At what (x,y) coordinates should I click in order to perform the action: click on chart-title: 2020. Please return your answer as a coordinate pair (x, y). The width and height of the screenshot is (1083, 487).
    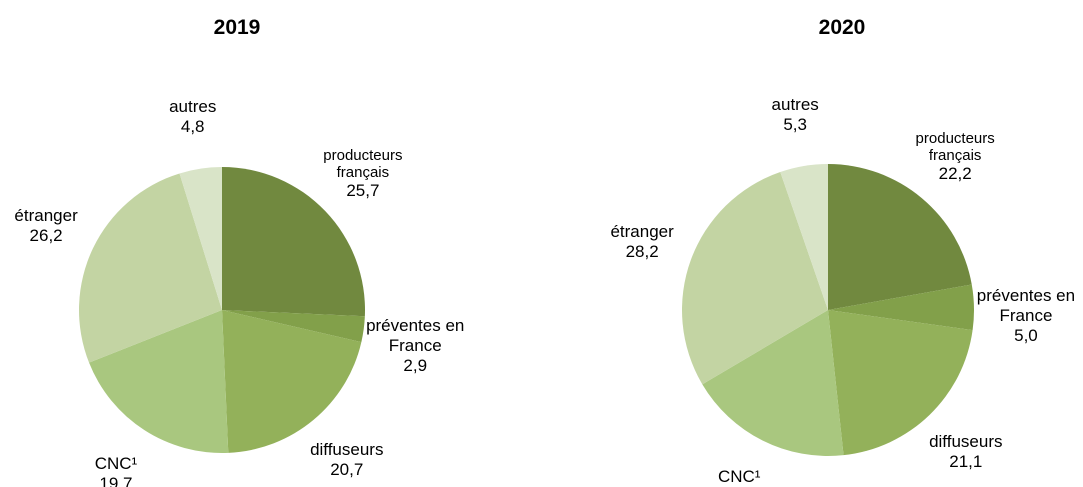
    Looking at the image, I should click on (842, 27).